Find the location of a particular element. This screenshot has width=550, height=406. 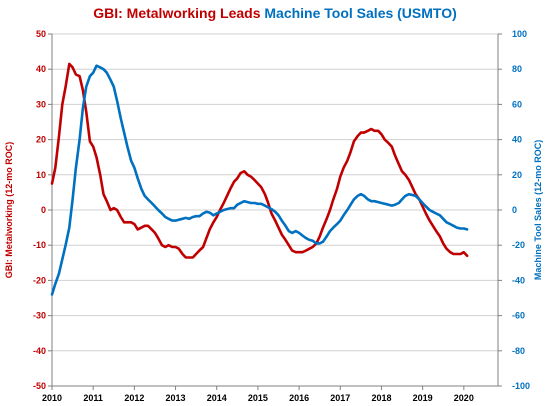

right-tick-label: -40 is located at coordinates (518, 280).